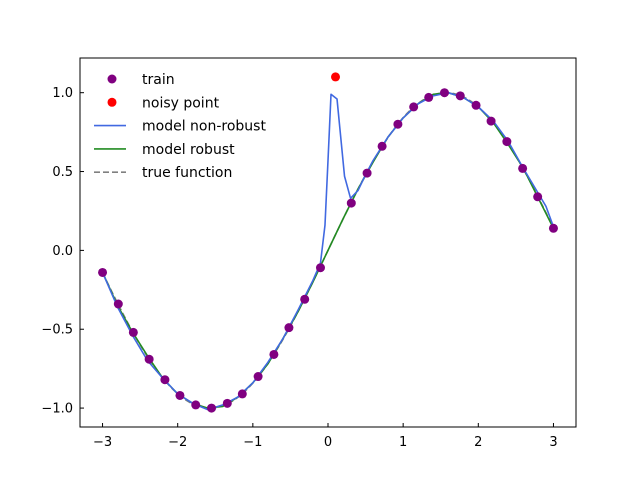  I want to click on x-tick-label: 3, so click(553, 442).